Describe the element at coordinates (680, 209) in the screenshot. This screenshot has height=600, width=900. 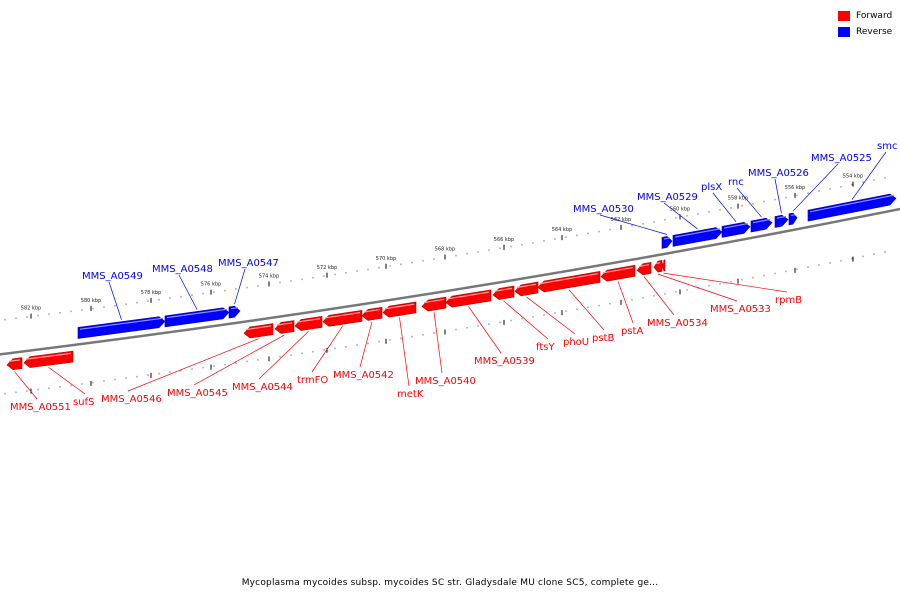
I see `scale-tick-label: 560 kbp` at that location.